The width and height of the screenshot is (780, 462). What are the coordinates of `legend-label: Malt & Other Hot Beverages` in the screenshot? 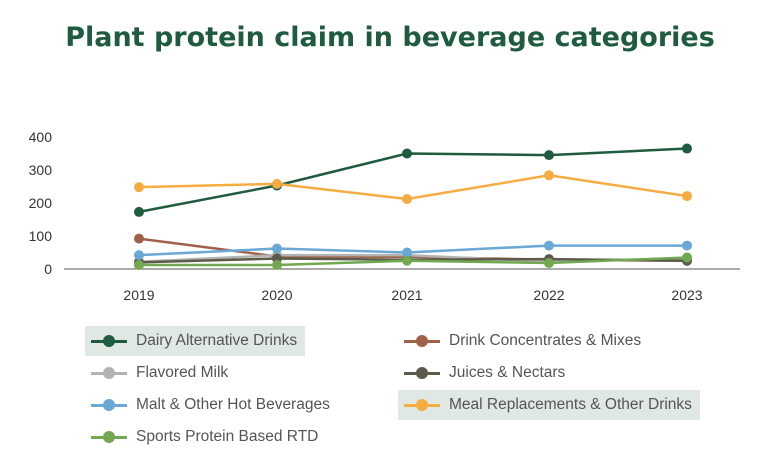 It's located at (233, 404).